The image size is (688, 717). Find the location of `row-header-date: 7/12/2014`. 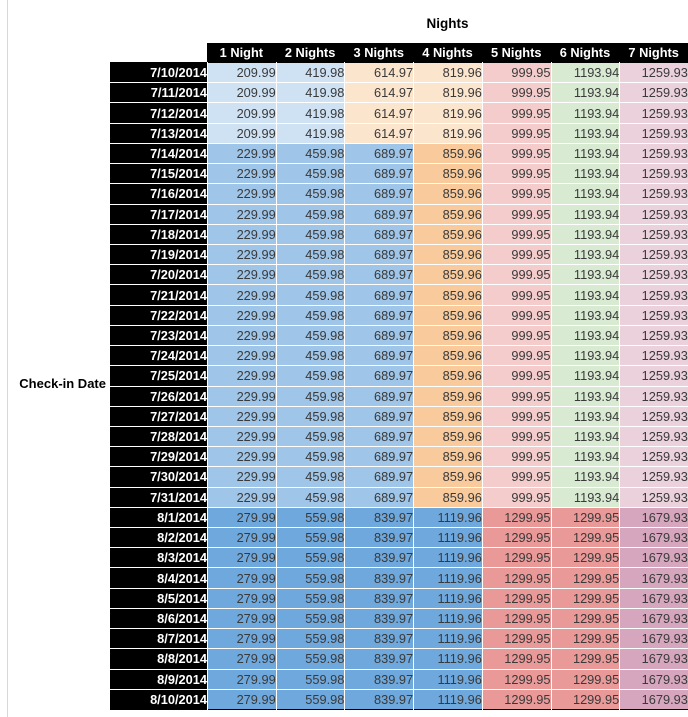

row-header-date: 7/12/2014 is located at coordinates (159, 113).